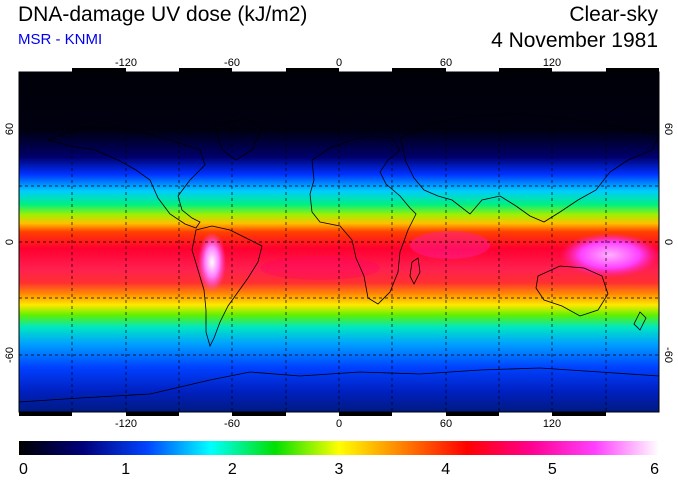  What do you see at coordinates (529, 168) in the screenshot?
I see `asia-coast` at bounding box center [529, 168].